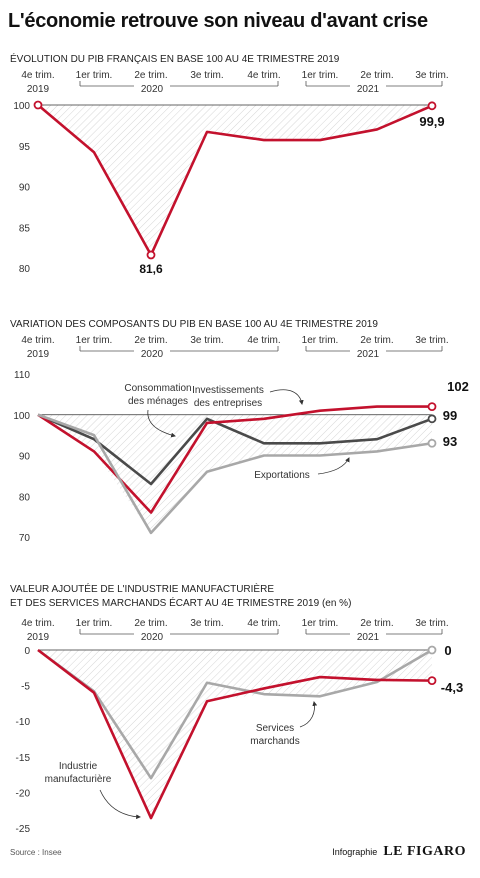 Image resolution: width=480 pixels, height=878 pixels. I want to click on credit-prefix: Infographie, so click(355, 852).